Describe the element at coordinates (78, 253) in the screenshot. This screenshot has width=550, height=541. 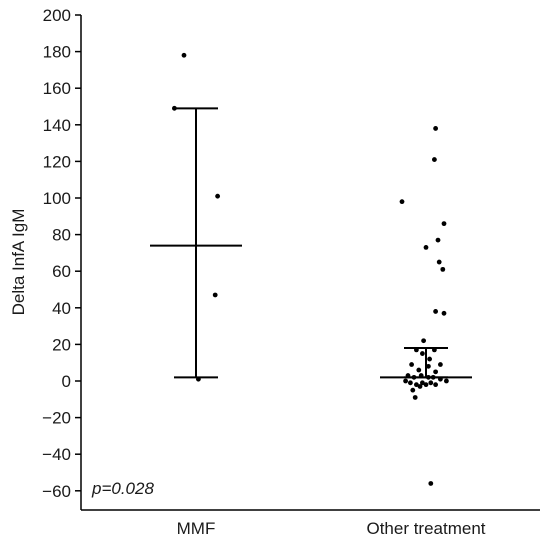
I see `y-ticks` at that location.